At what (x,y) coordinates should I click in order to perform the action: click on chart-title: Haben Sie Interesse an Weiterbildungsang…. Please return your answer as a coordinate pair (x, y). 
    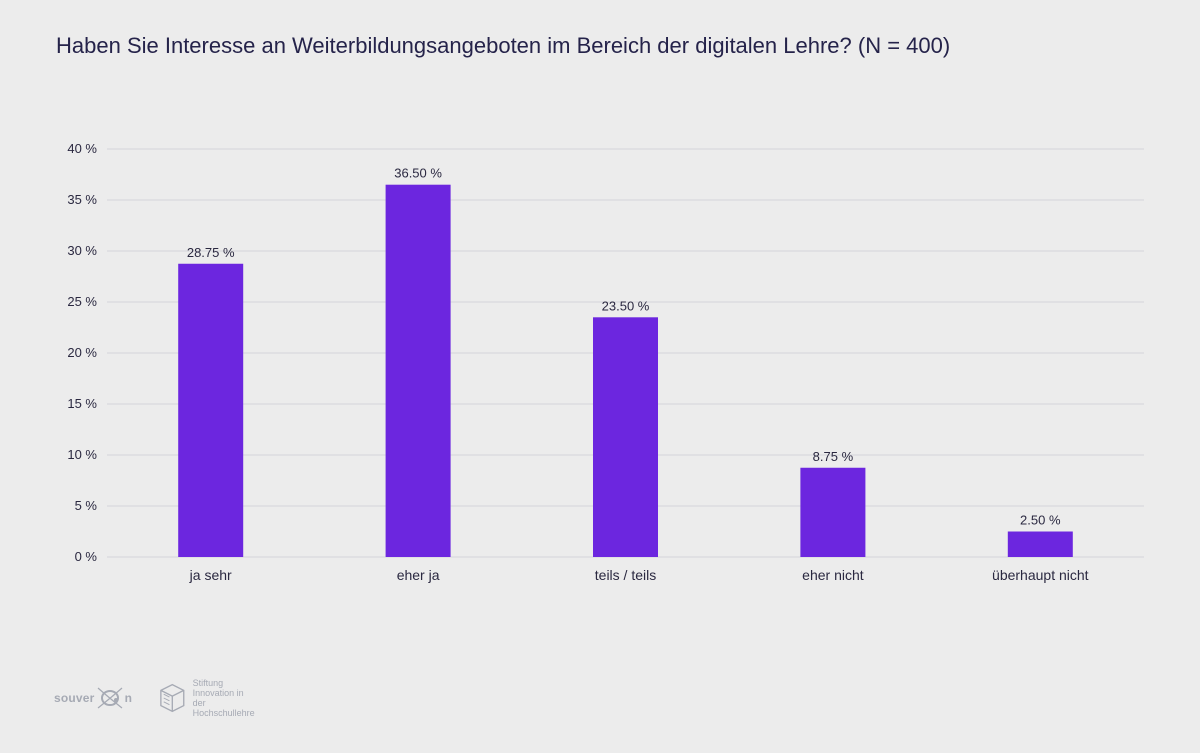
    Looking at the image, I should click on (503, 45).